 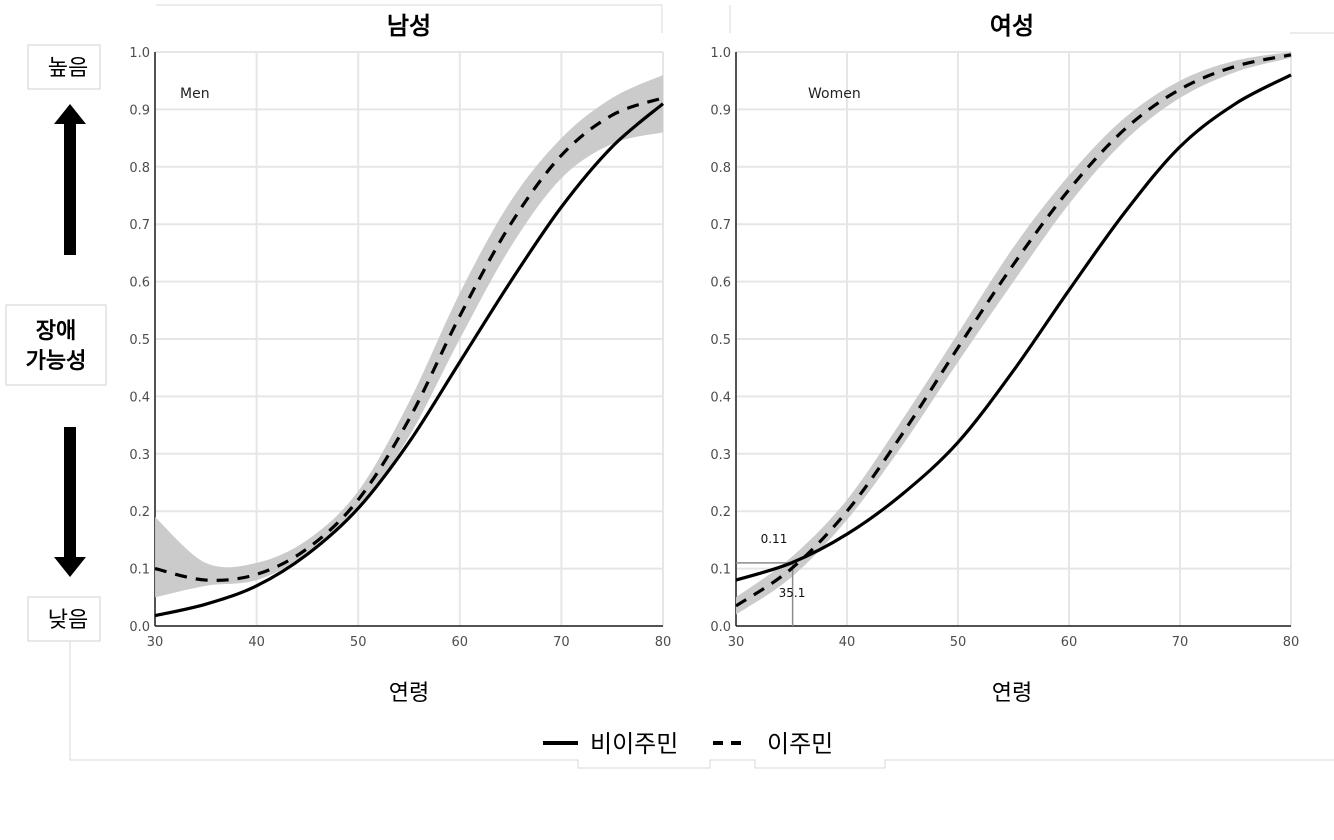 What do you see at coordinates (847, 642) in the screenshot?
I see `women-x-tick-label: 40` at bounding box center [847, 642].